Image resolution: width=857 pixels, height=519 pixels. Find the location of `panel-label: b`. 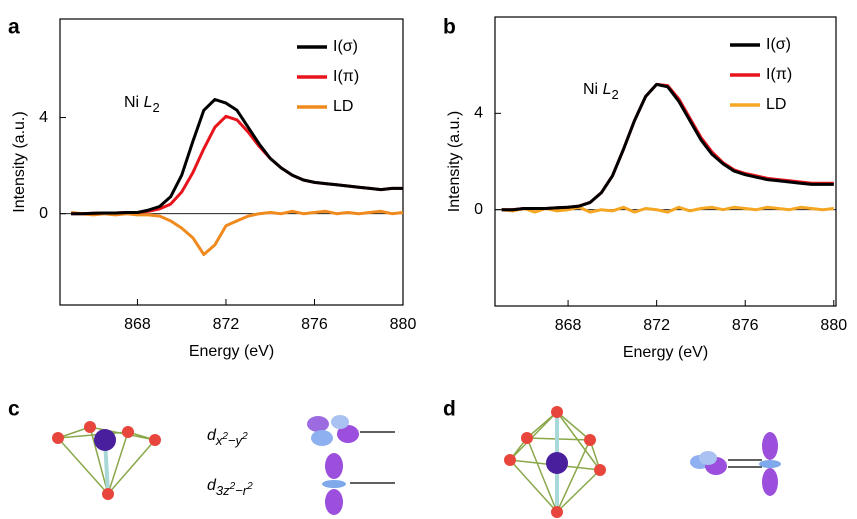

panel-label: b is located at coordinates (449, 27).